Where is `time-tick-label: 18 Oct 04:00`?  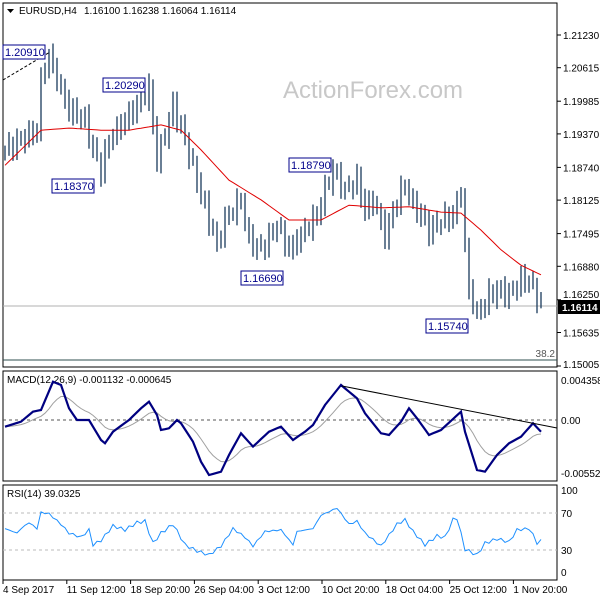 time-tick-label: 18 Oct 04:00 is located at coordinates (415, 590).